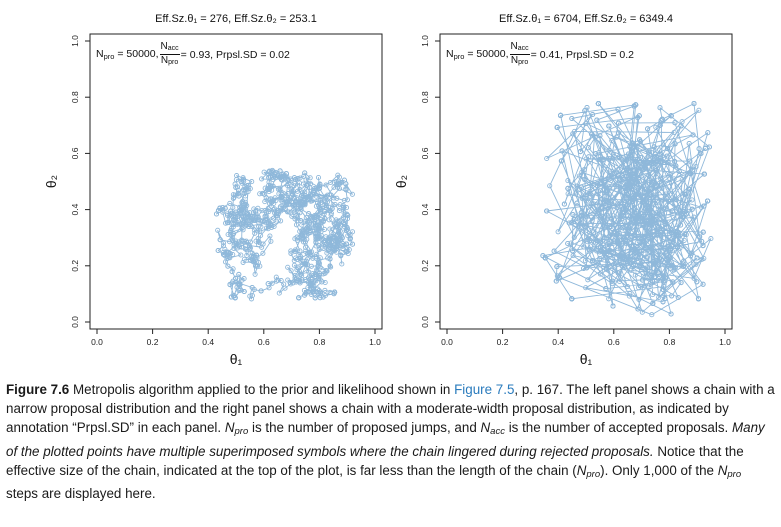 The image size is (781, 527). Describe the element at coordinates (401, 181) in the screenshot. I see `y-axis-label: θ₂` at that location.